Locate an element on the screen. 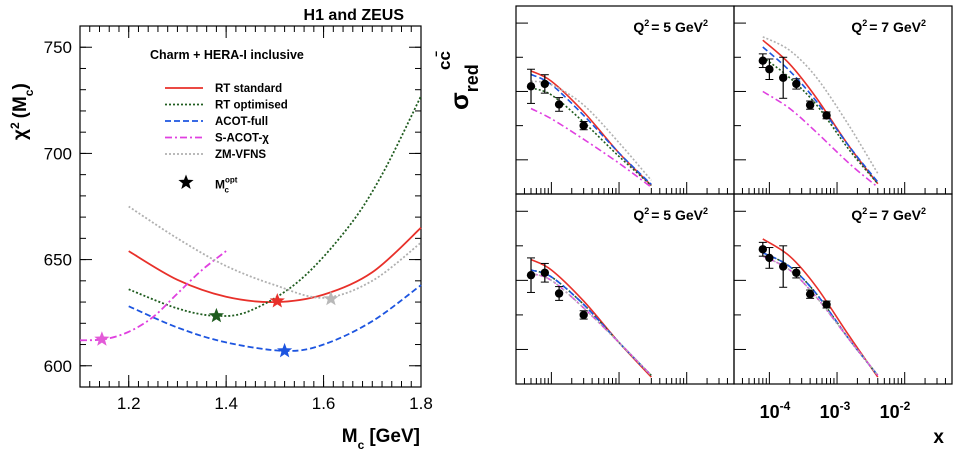 The image size is (959, 455). x-tick-labels: 10⁻⁴ 10⁻³ 10⁻² is located at coordinates (835, 410).